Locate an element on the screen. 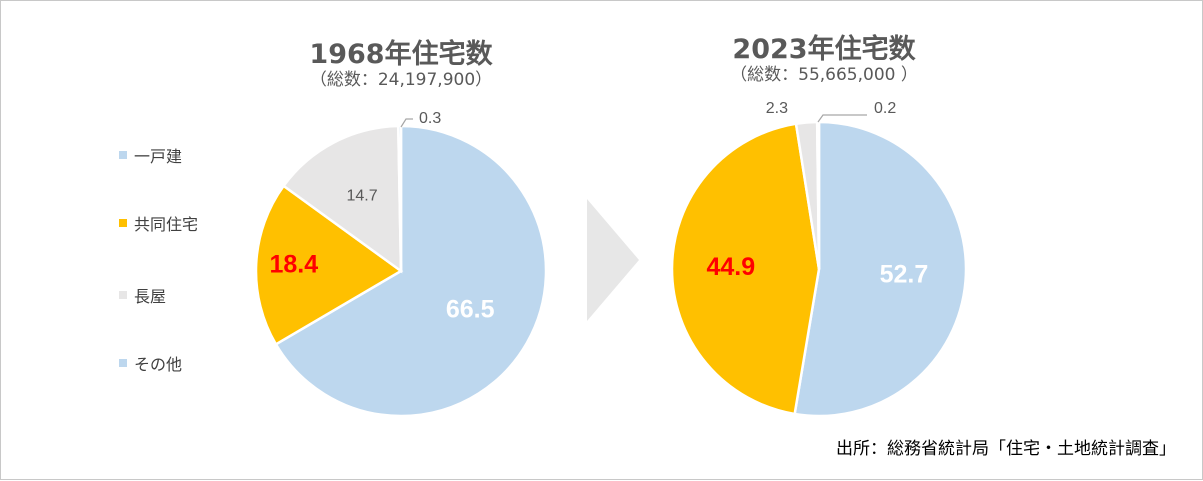 The width and height of the screenshot is (1203, 481). pie-slice-1968-detached is located at coordinates (411, 271).